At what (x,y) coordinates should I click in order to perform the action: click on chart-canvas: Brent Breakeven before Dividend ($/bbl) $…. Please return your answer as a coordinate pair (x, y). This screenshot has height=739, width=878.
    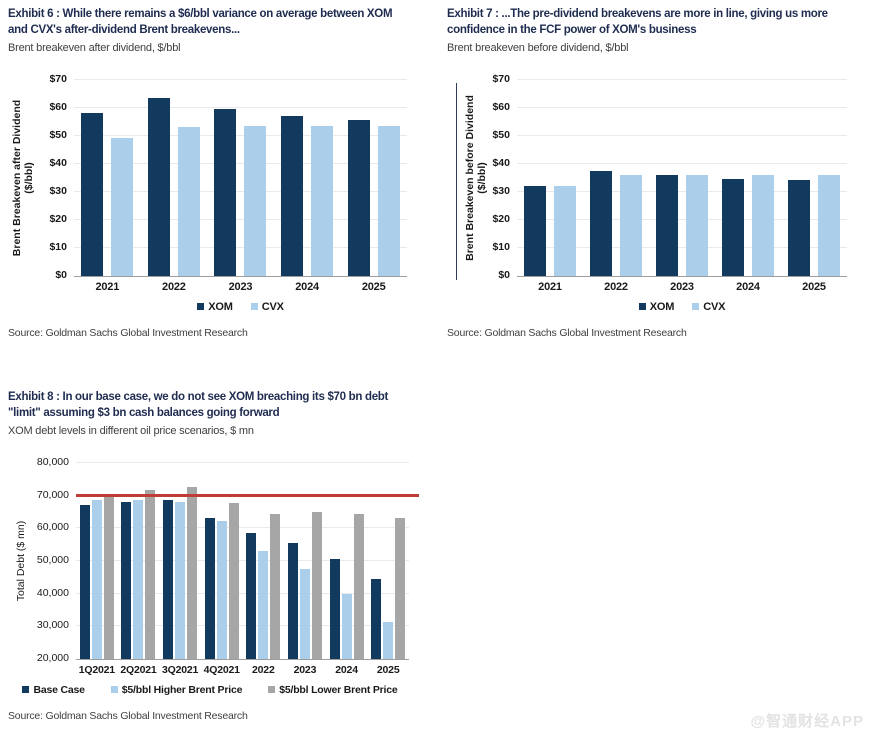
    Looking at the image, I should click on (661, 183).